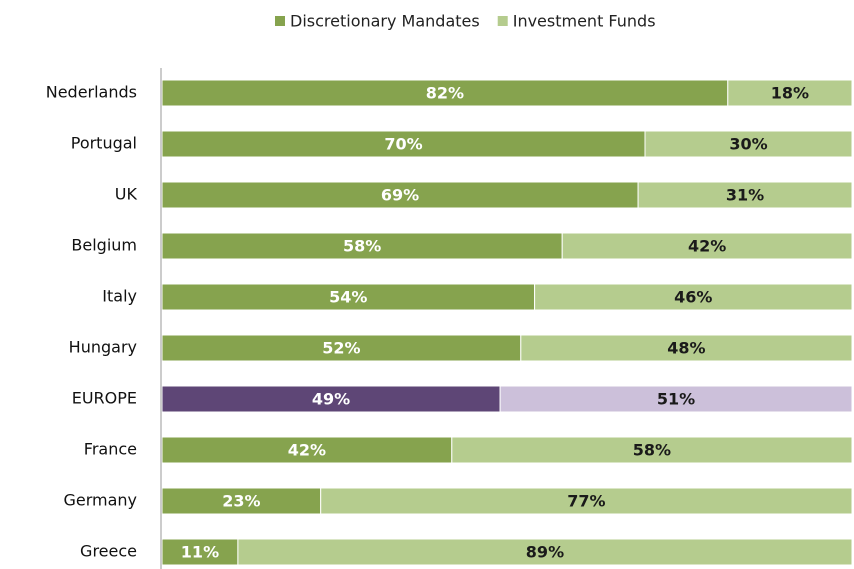 Image resolution: width=854 pixels, height=569 pixels. I want to click on category-label: France, so click(110, 449).